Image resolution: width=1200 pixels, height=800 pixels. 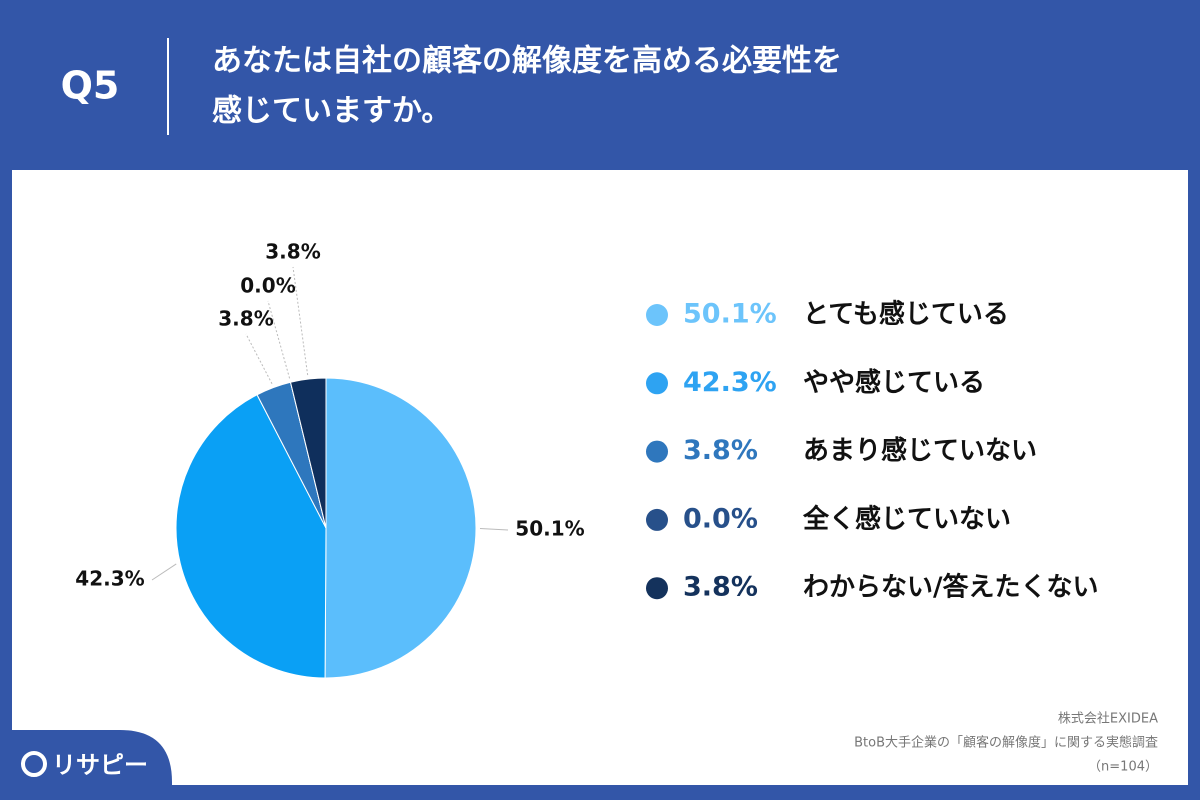 I want to click on data-label: 42.3%, so click(x=109, y=579).